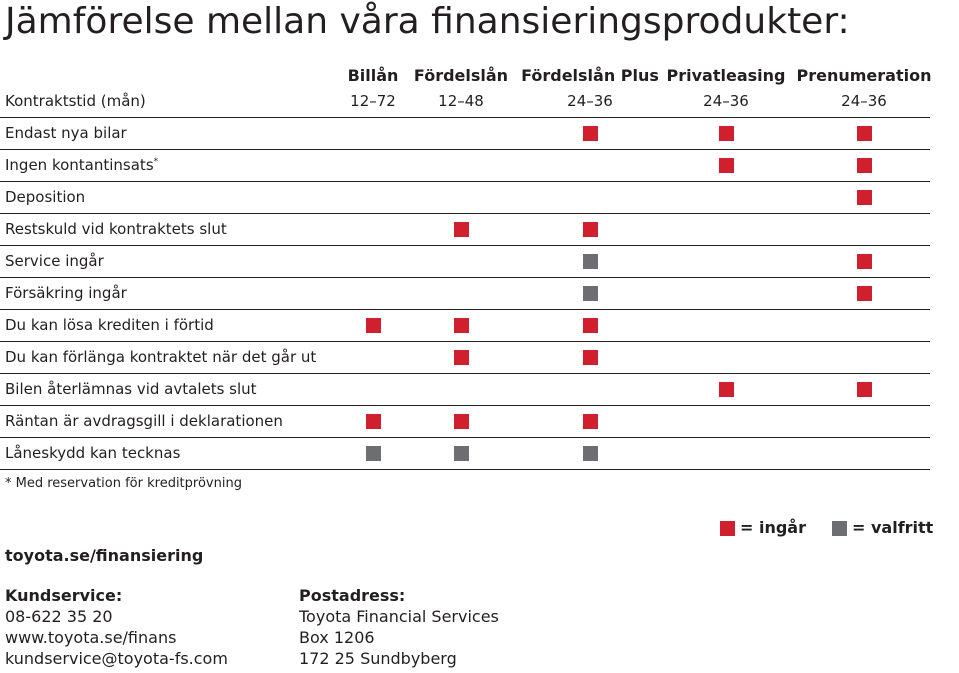 The image size is (959, 673). I want to click on row-label: Försäkring ingår, so click(66, 293).